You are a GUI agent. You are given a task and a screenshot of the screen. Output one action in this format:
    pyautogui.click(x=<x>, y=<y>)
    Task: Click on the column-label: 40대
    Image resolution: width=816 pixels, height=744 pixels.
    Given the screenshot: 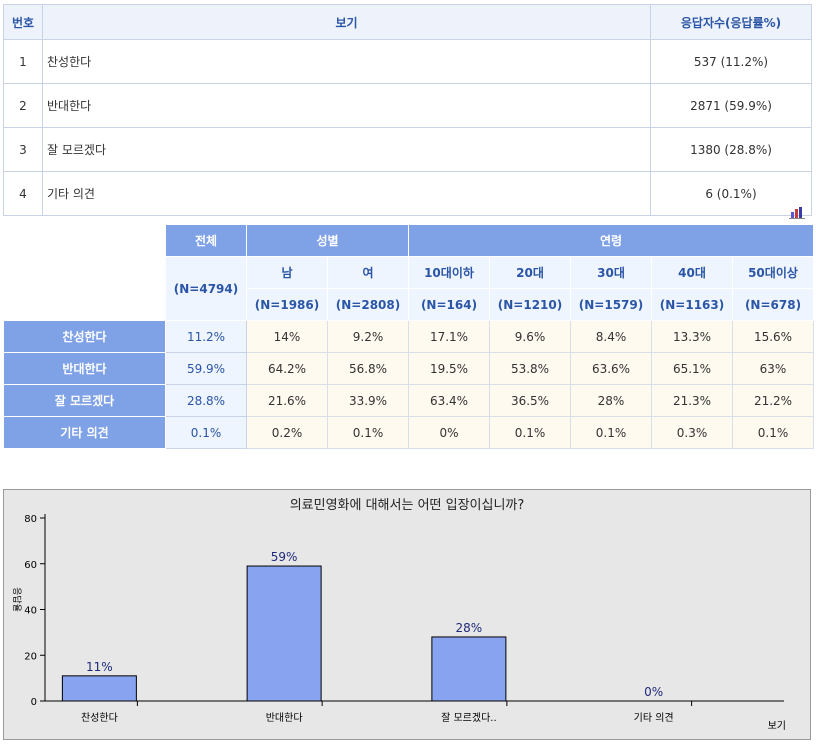 What is the action you would take?
    pyautogui.click(x=692, y=272)
    